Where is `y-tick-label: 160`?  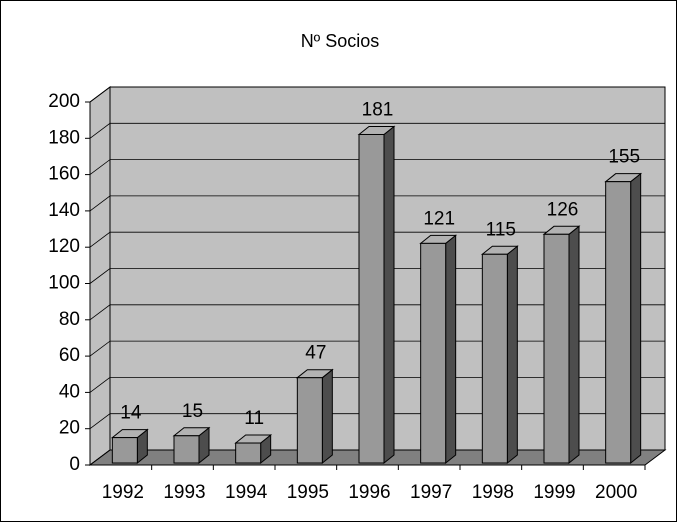
y-tick-label: 160 is located at coordinates (64, 174).